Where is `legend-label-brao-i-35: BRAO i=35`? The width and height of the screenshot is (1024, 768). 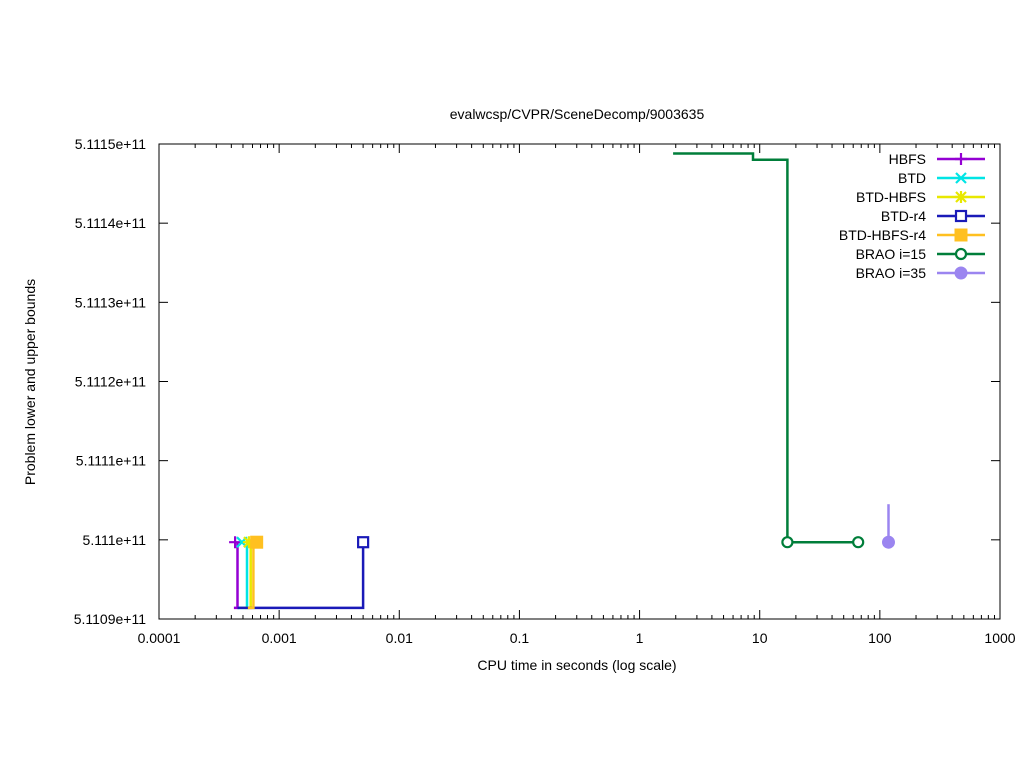
legend-label-brao-i-35: BRAO i=35 is located at coordinates (891, 273).